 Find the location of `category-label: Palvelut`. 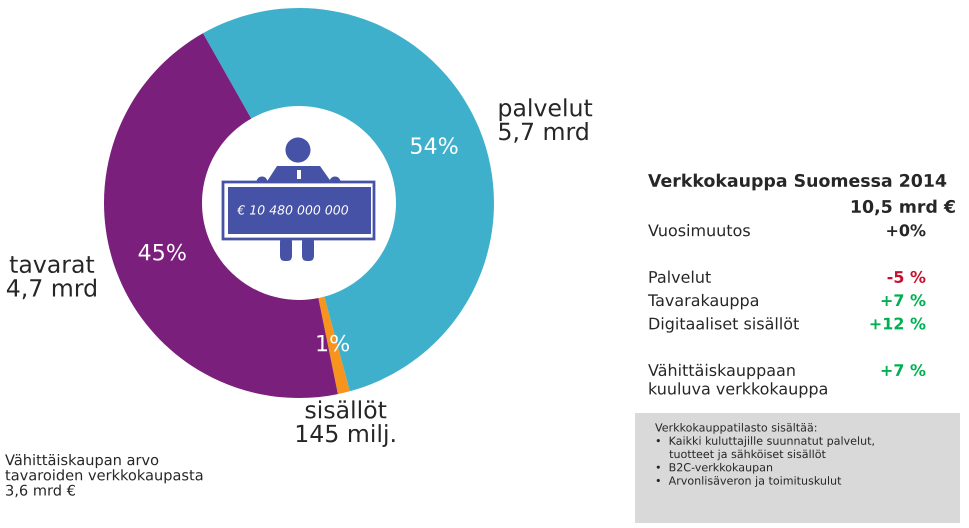

category-label: Palvelut is located at coordinates (680, 276).